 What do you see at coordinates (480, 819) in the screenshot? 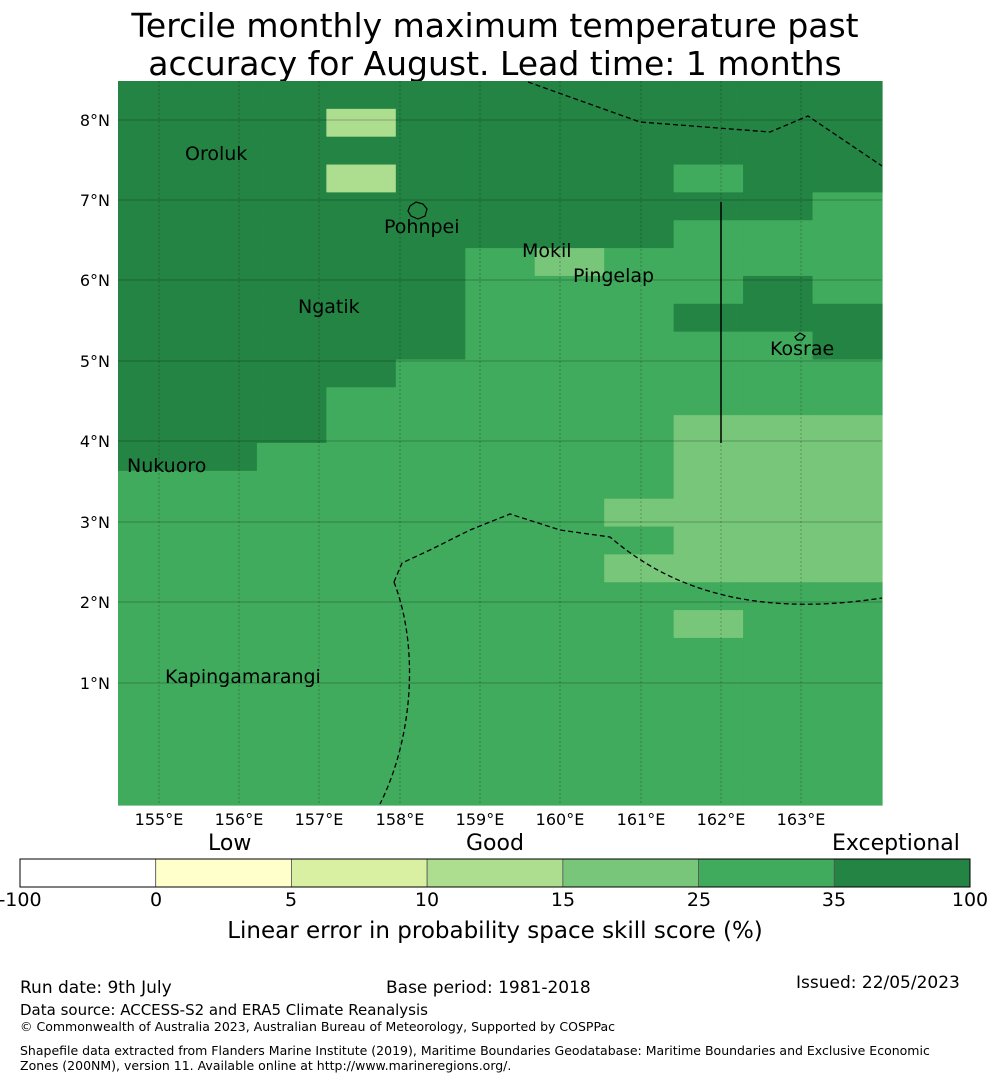
I see `lon-label-159e: 159°E` at bounding box center [480, 819].